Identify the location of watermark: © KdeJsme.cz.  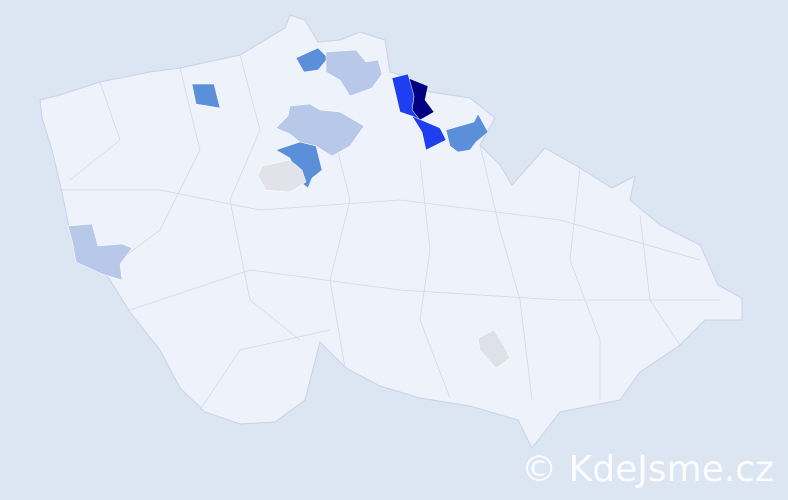
(647, 469).